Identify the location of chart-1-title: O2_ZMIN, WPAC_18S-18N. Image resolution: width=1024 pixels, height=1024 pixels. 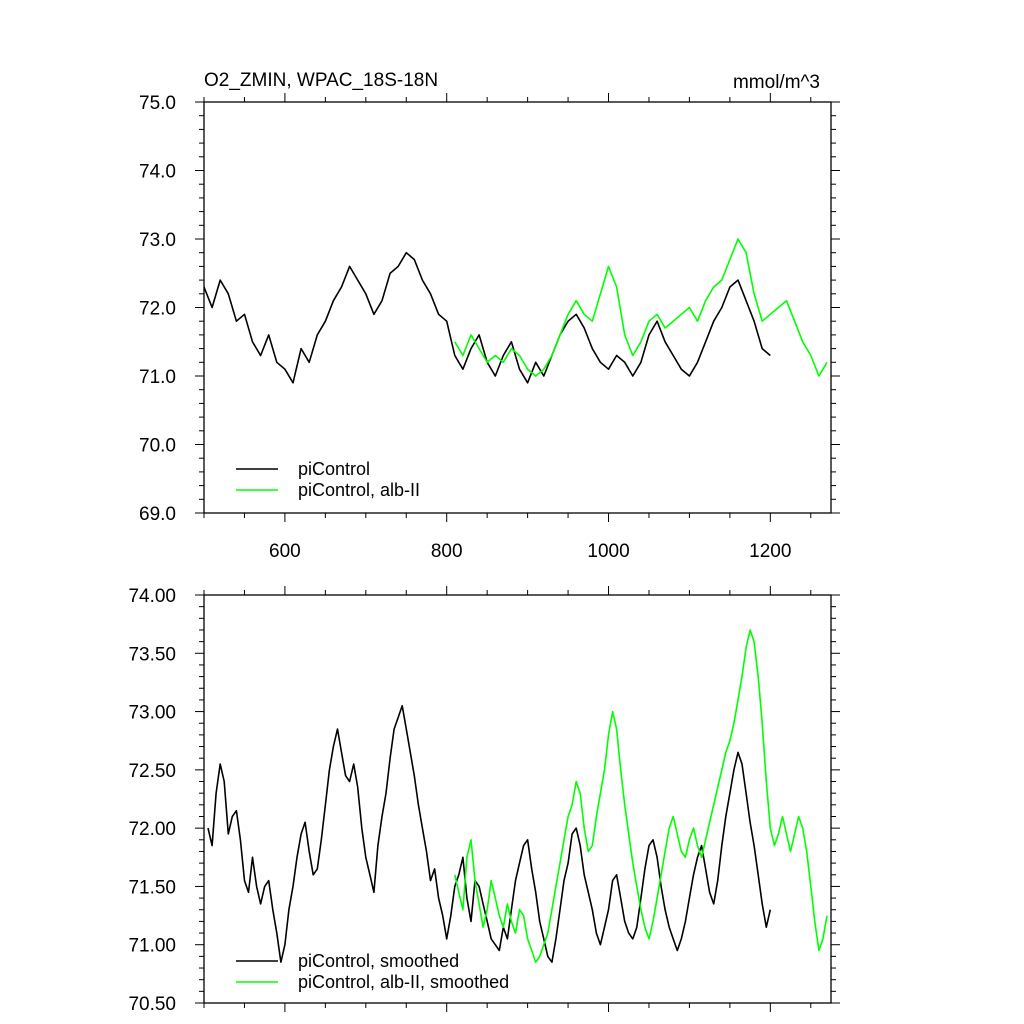
(321, 80).